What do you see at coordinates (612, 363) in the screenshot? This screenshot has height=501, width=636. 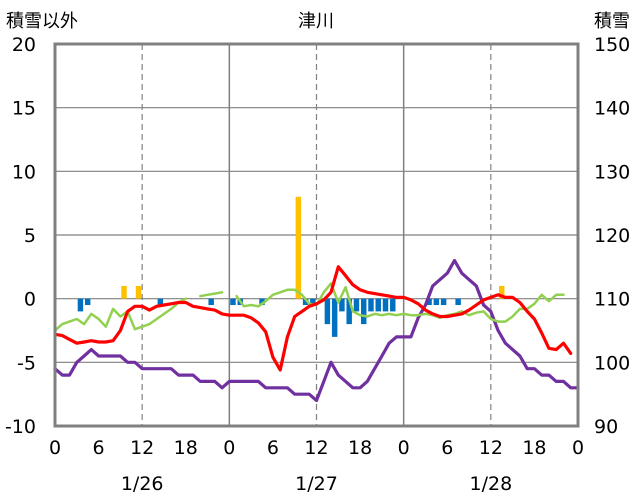 I see `right-tick-label: 100` at bounding box center [612, 363].